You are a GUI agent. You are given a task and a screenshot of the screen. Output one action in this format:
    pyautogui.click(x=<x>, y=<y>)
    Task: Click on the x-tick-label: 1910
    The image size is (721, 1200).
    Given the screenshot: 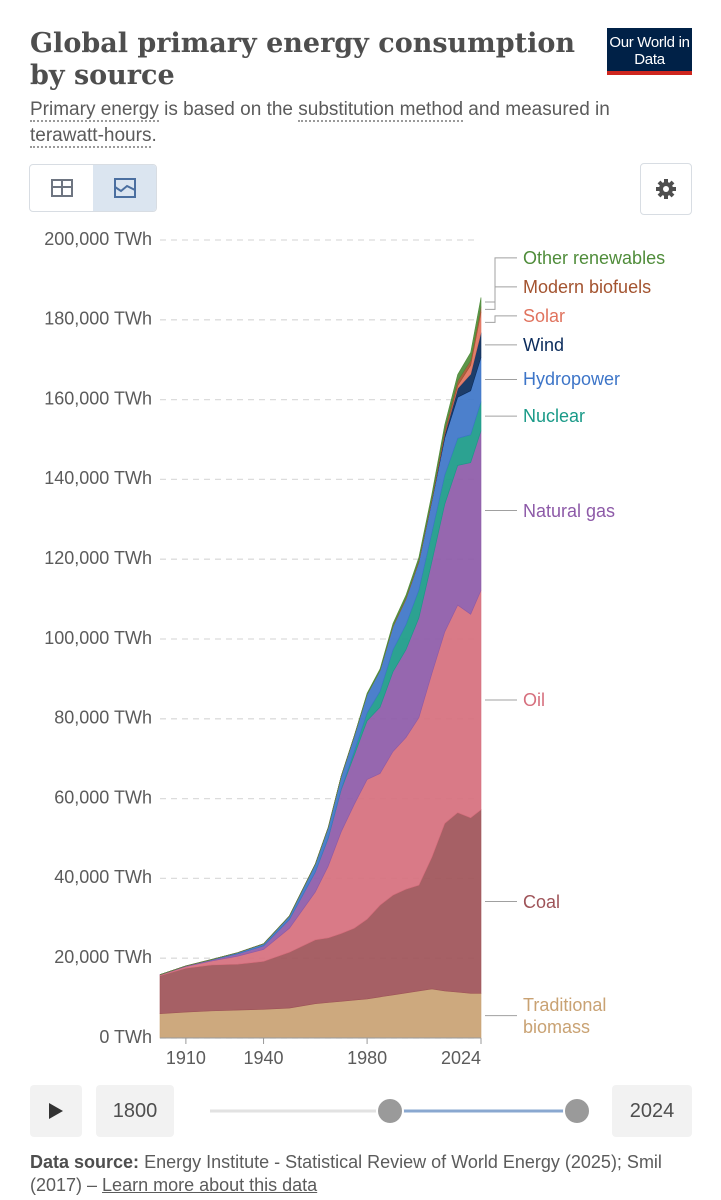 What is the action you would take?
    pyautogui.click(x=186, y=1058)
    